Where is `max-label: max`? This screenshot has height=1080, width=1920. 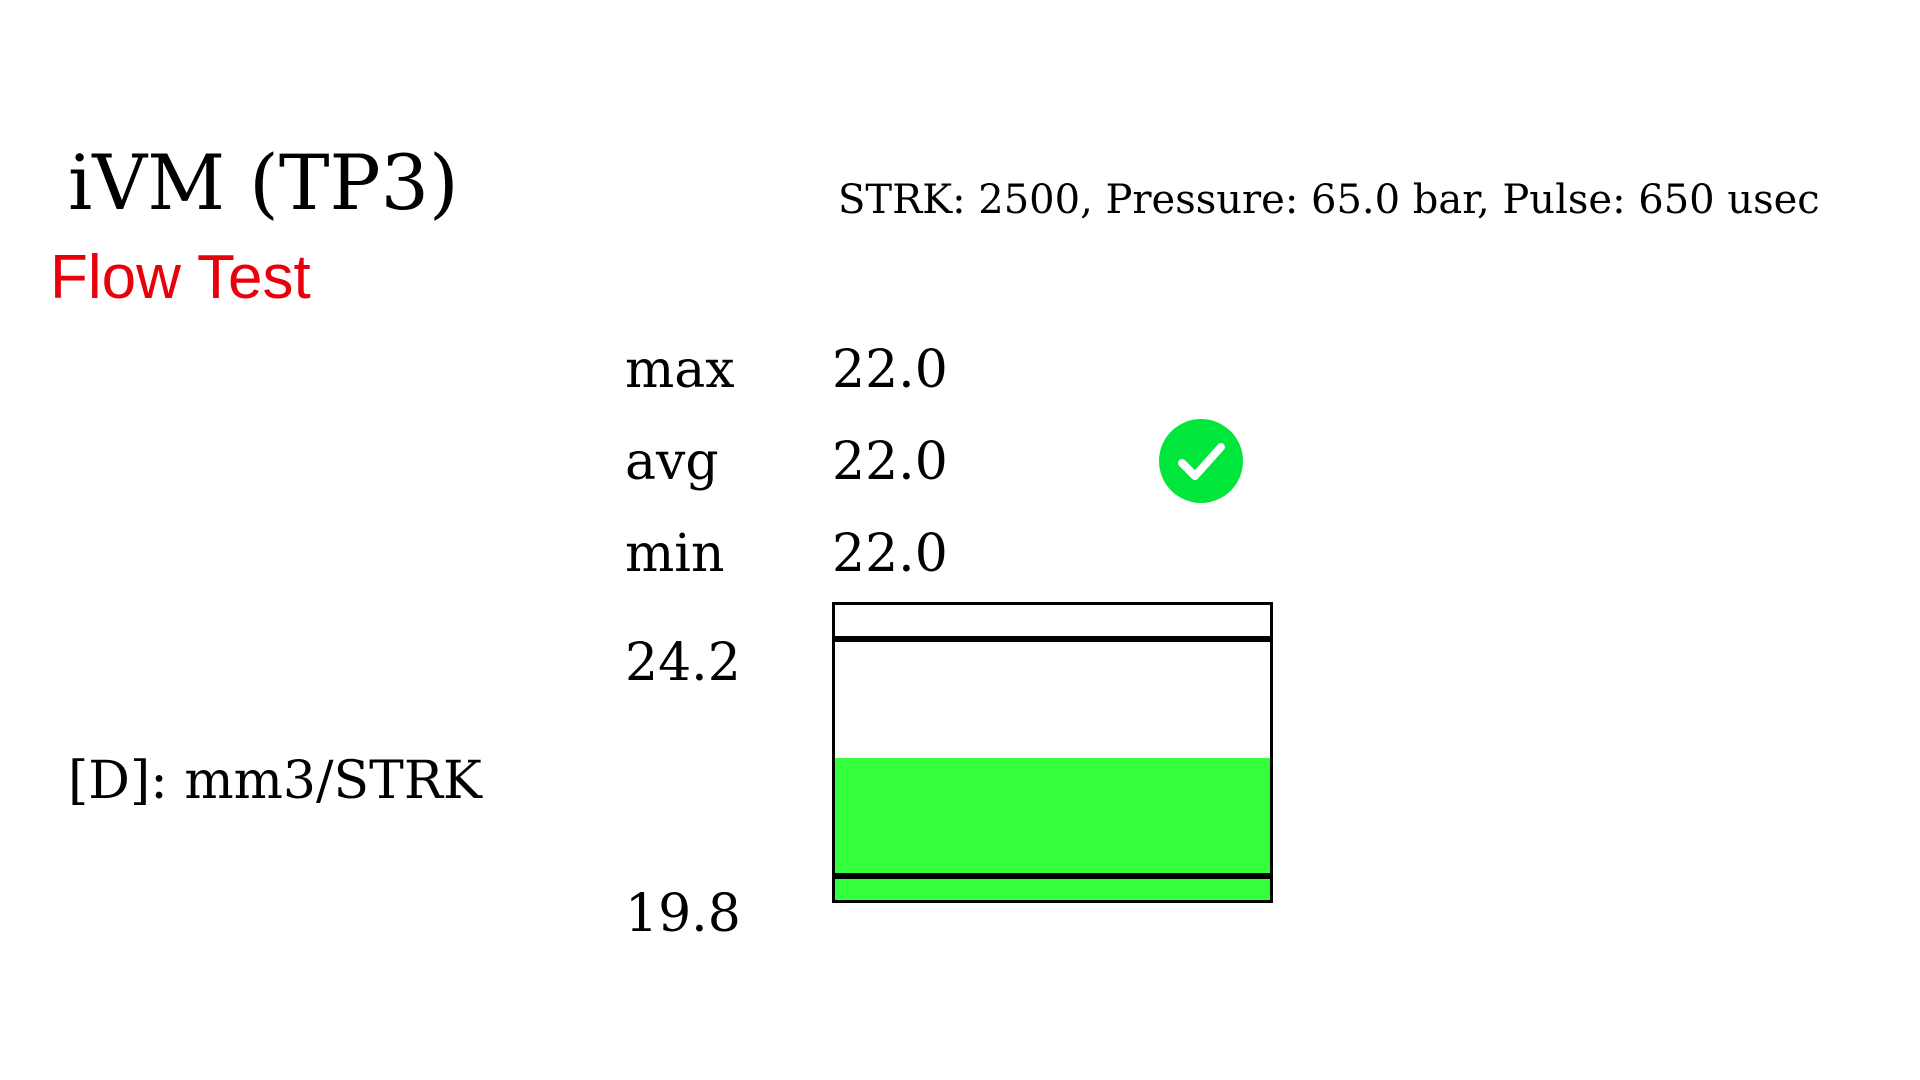
max-label: max is located at coordinates (680, 370).